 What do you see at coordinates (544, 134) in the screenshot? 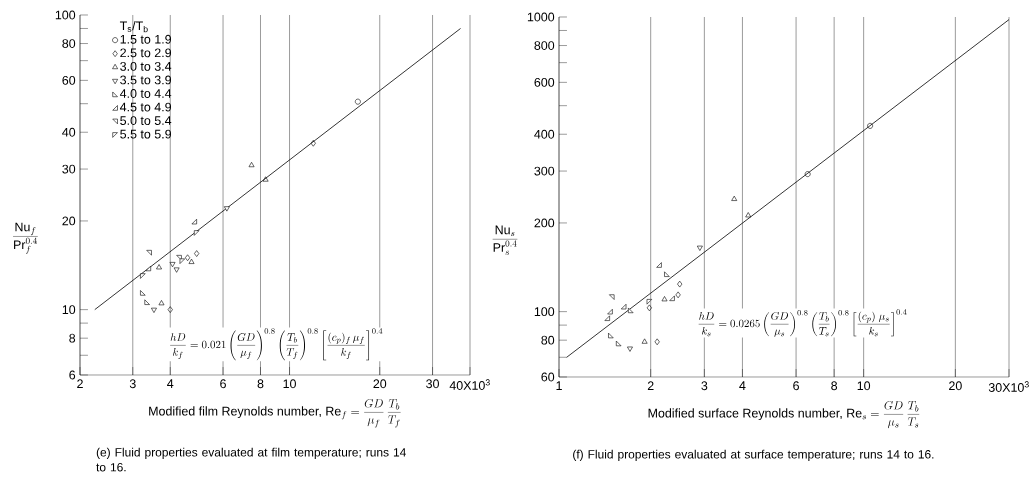
I see `y-tick-label: 400` at bounding box center [544, 134].